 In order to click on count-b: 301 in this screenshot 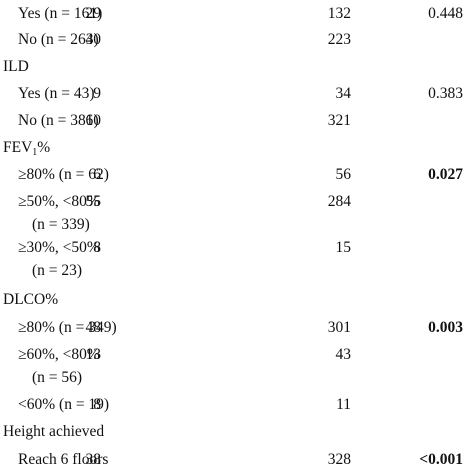, I will do `click(339, 327)`.